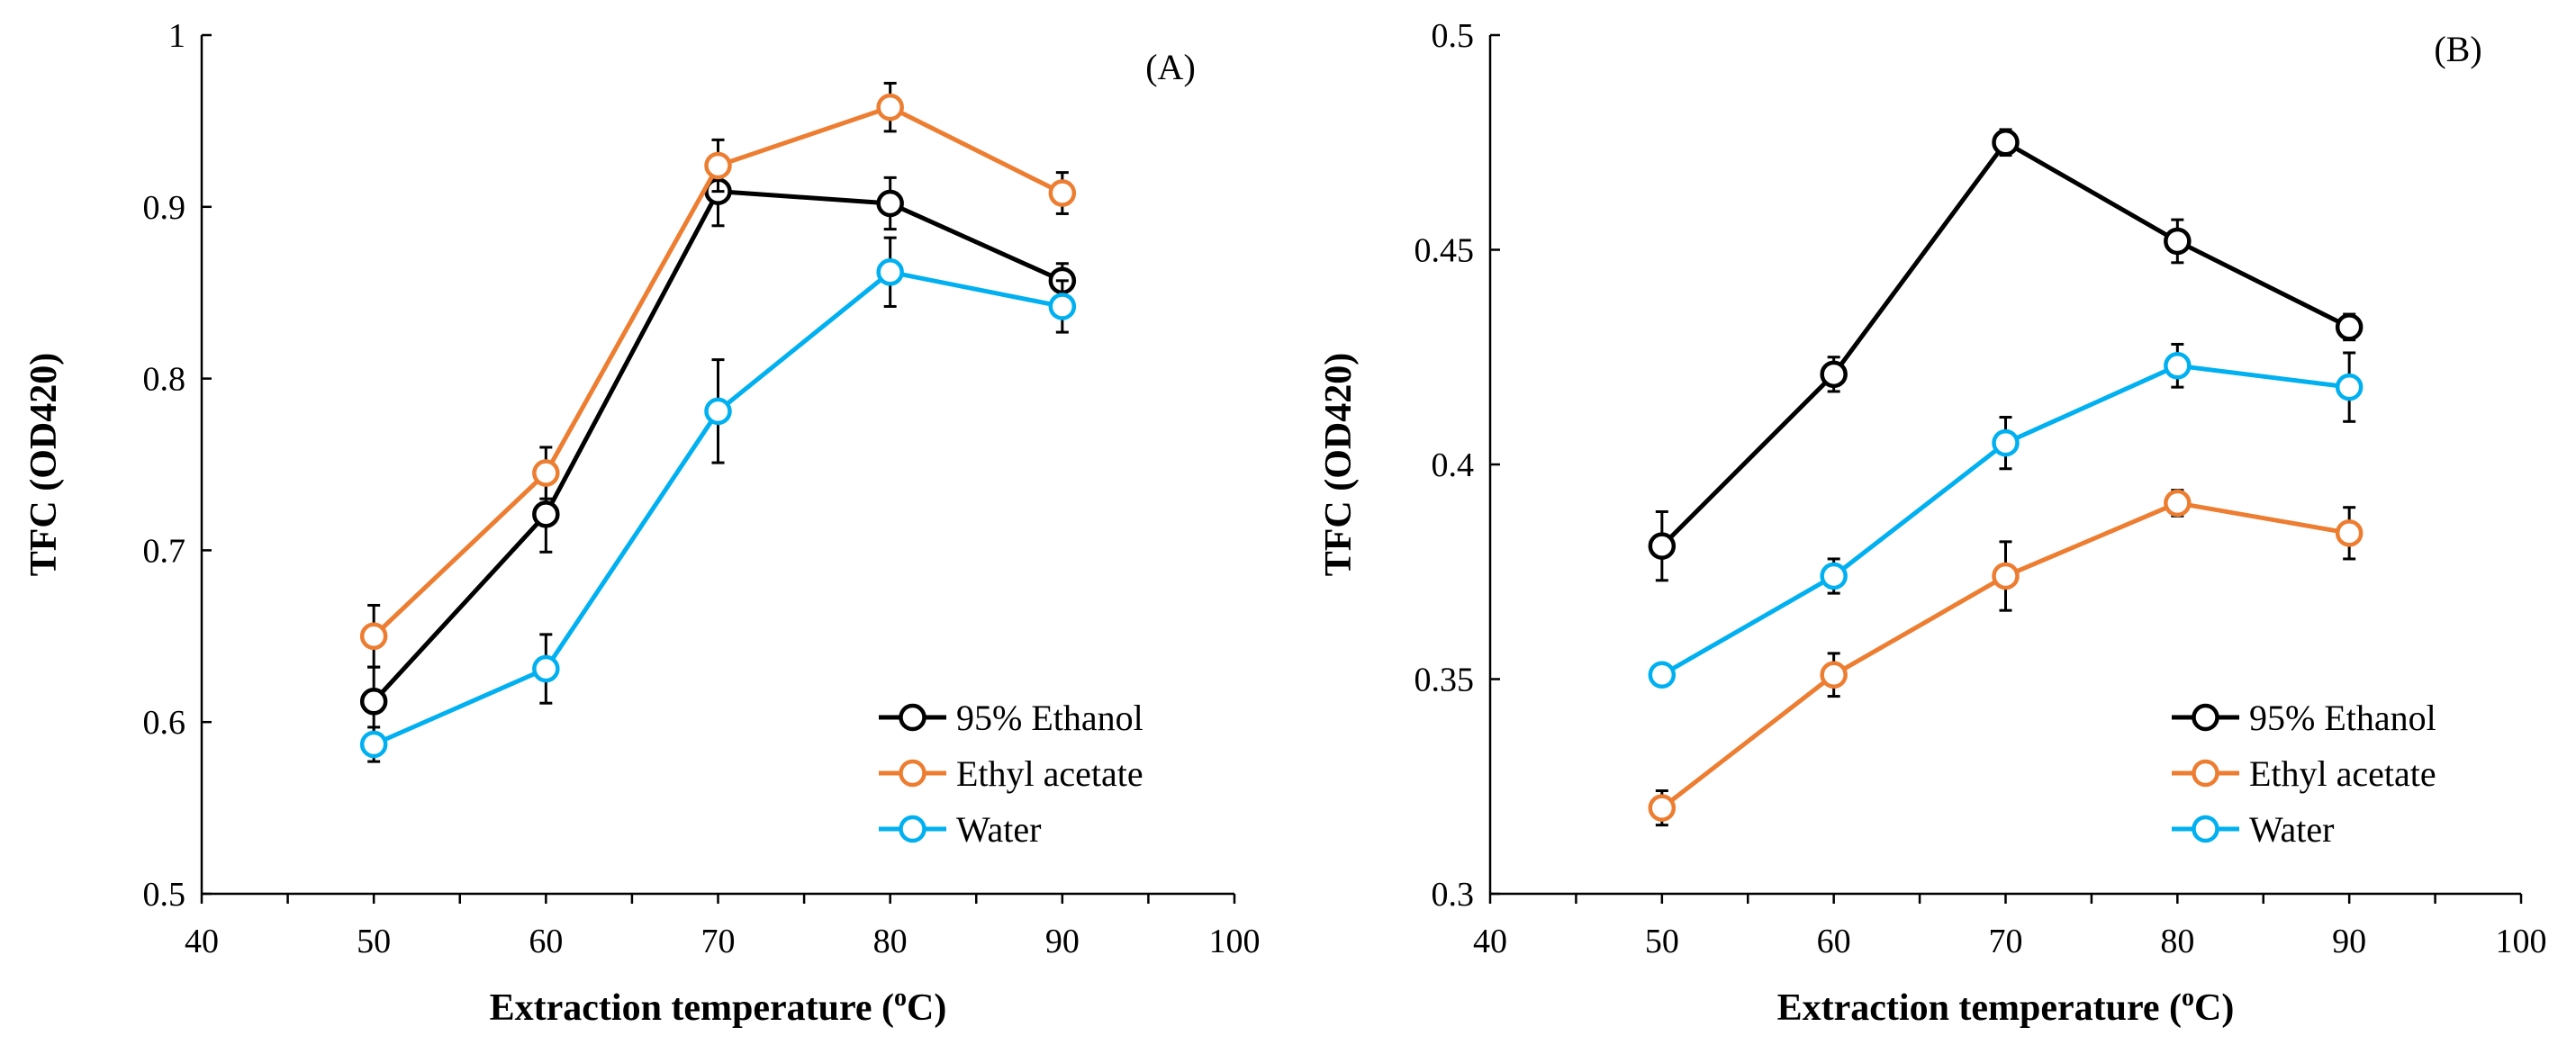 This screenshot has height=1045, width=2576. I want to click on y-tick-label: 0.9, so click(164, 208).